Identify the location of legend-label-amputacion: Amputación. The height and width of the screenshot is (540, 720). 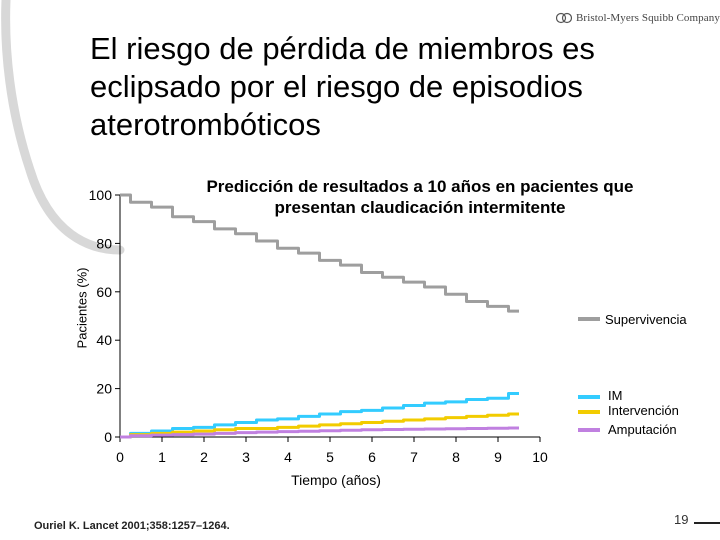
(642, 429).